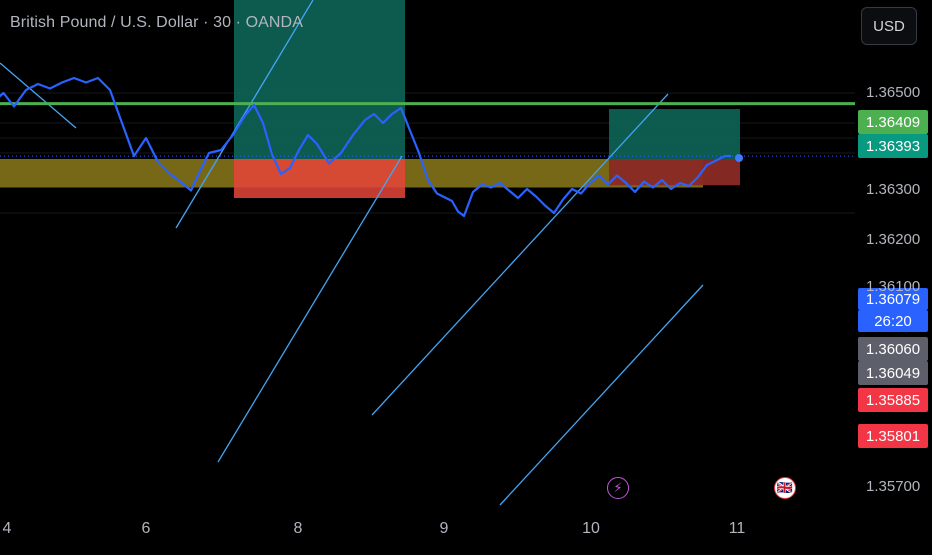 Image resolution: width=932 pixels, height=555 pixels. Describe the element at coordinates (889, 26) in the screenshot. I see `currency-button: USD` at that location.